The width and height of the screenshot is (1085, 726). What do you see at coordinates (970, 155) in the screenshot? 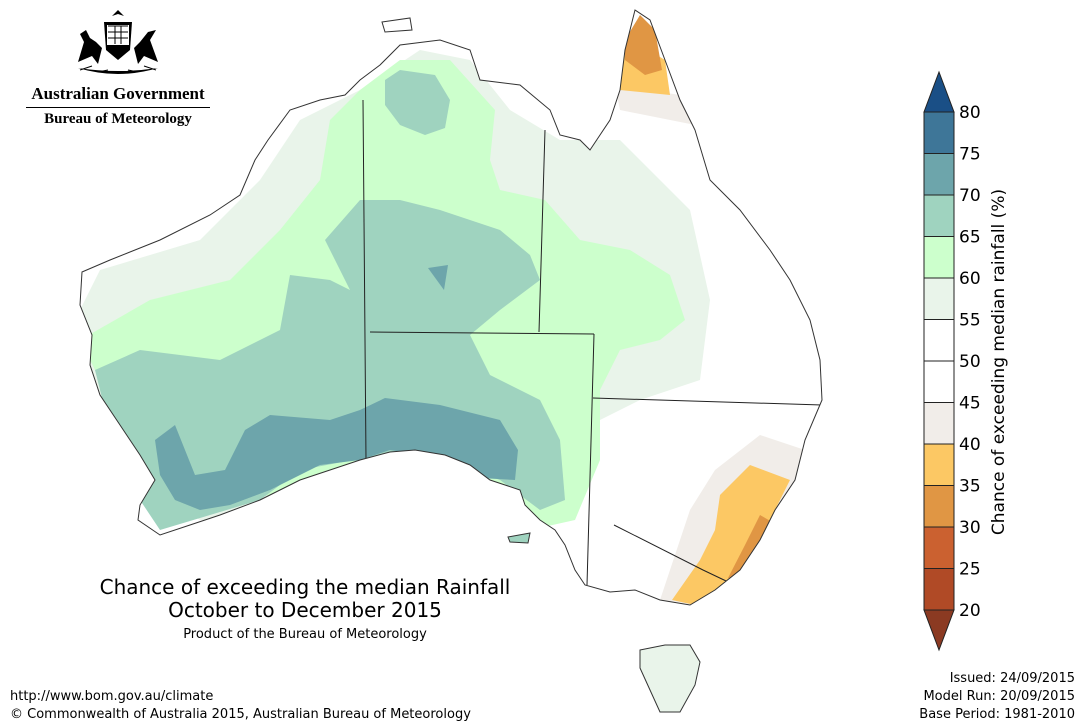
I see `legend-tick-label: 75` at bounding box center [970, 155].